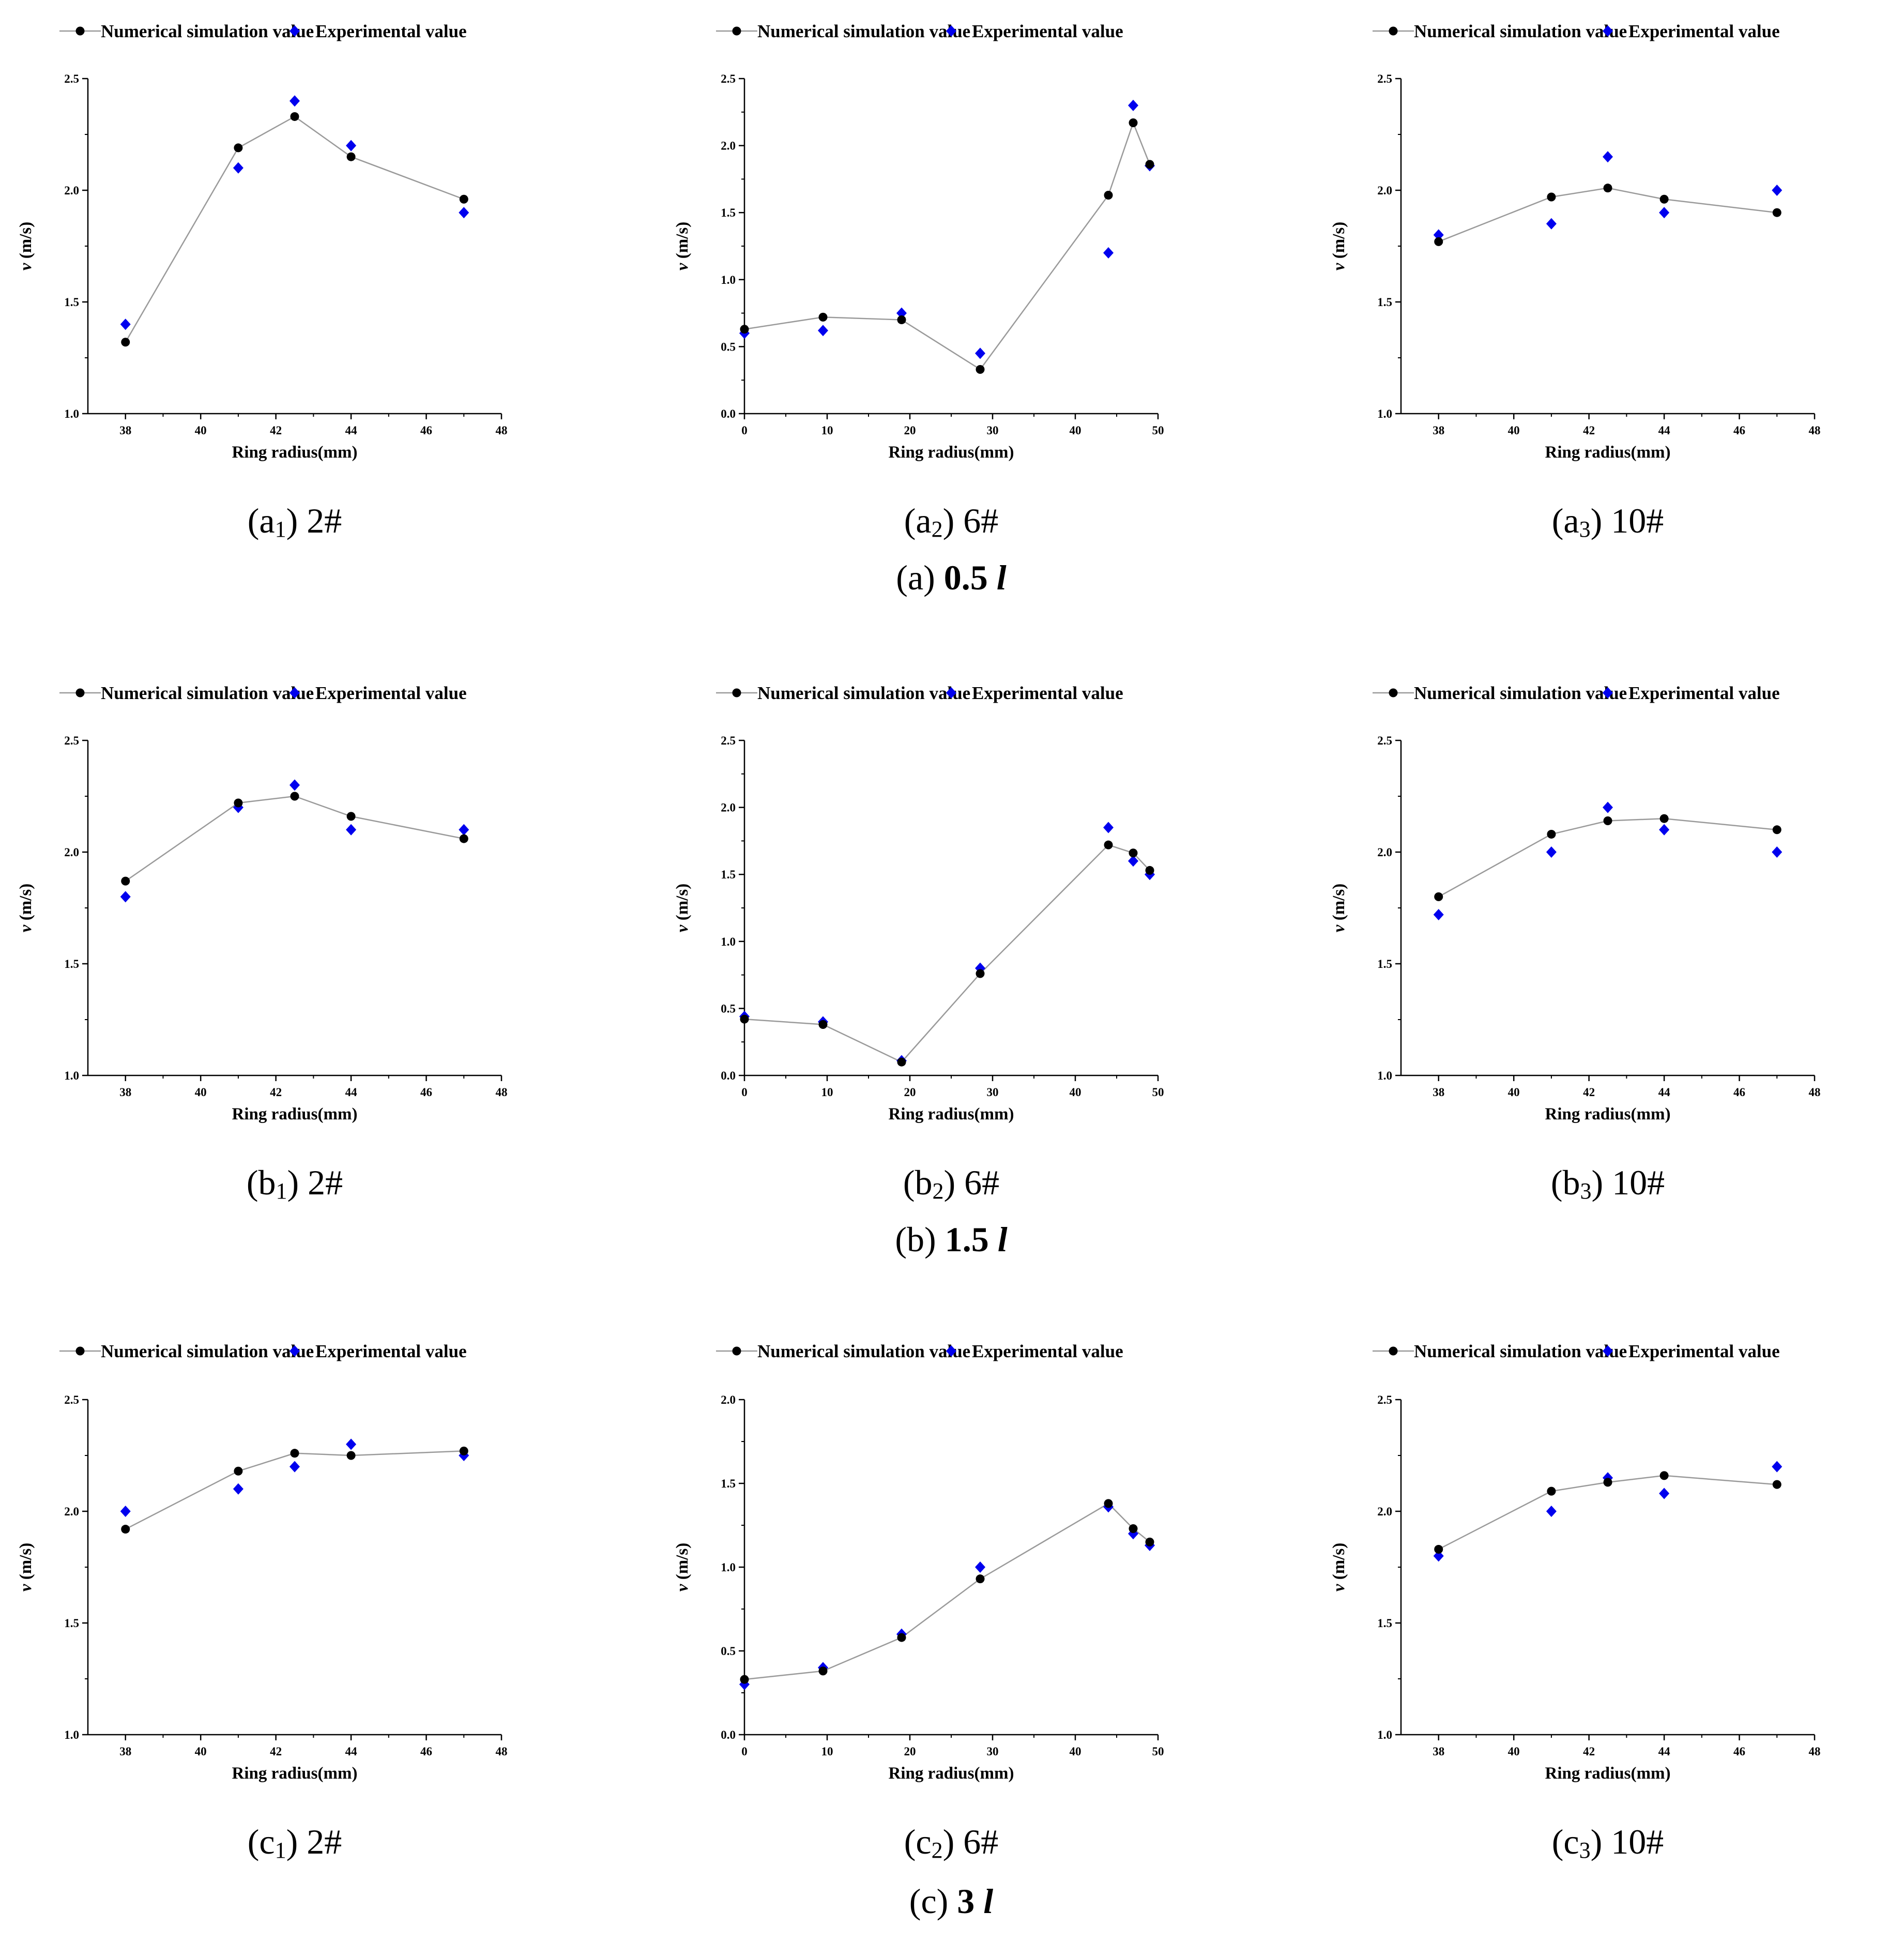  What do you see at coordinates (910, 1751) in the screenshot?
I see `x-tick-label: 20` at bounding box center [910, 1751].